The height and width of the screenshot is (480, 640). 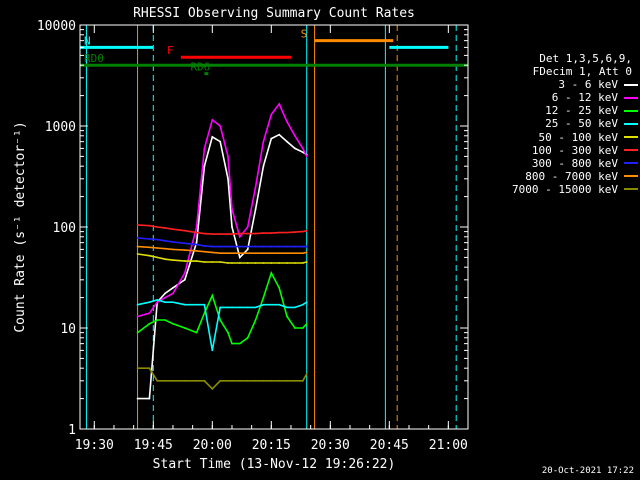 What do you see at coordinates (274, 464) in the screenshot?
I see `x-axis-label: Start Time (13-Nov-12 19:26:22)` at bounding box center [274, 464].